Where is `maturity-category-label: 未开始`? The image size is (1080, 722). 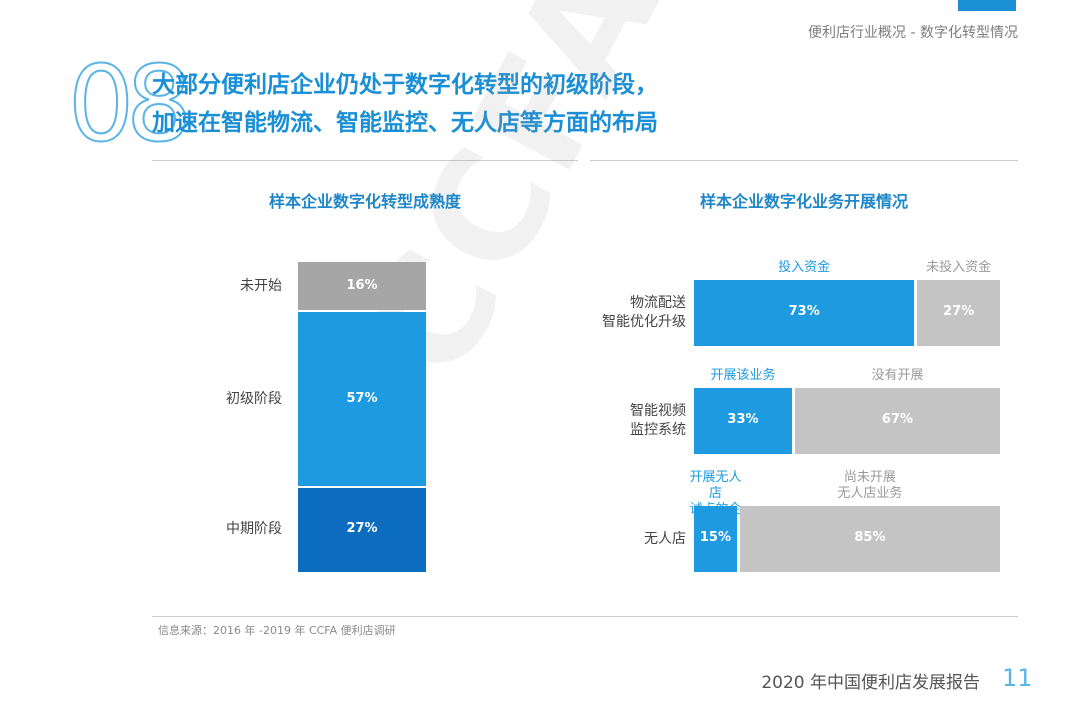
maturity-category-label: 未开始 is located at coordinates (261, 285).